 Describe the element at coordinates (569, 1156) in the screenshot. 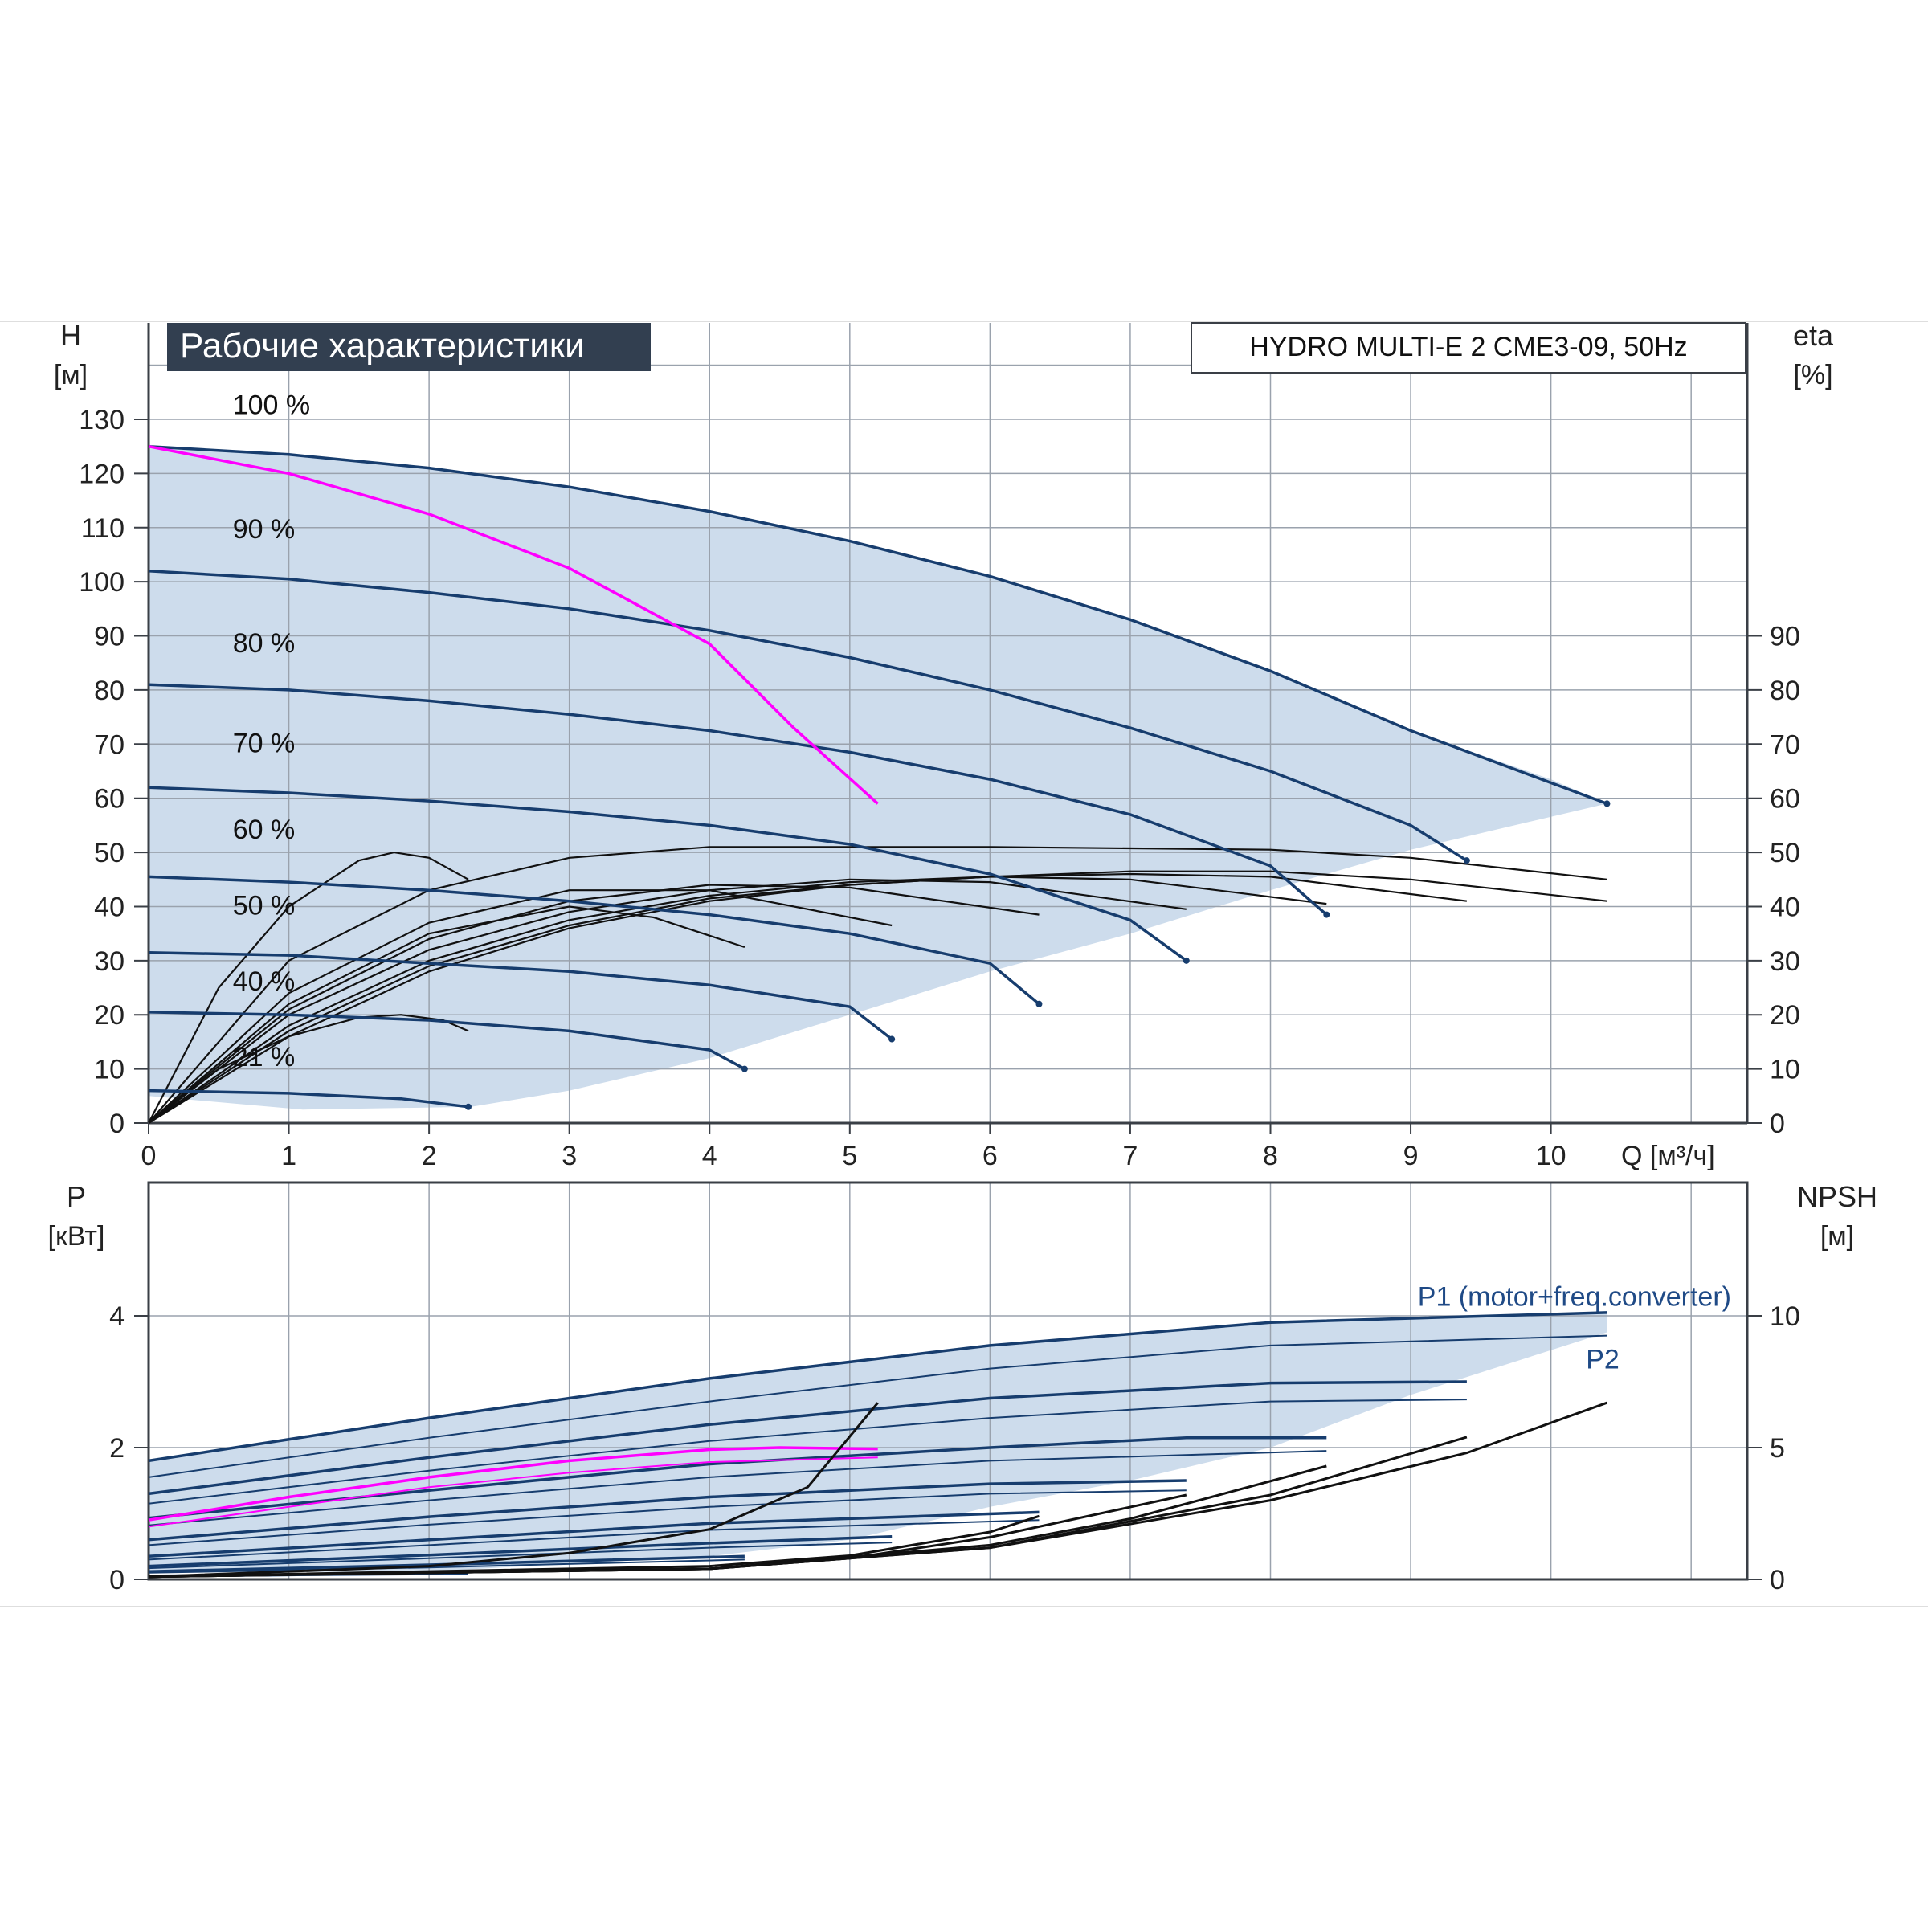

I see `x-tick-label: 3` at that location.